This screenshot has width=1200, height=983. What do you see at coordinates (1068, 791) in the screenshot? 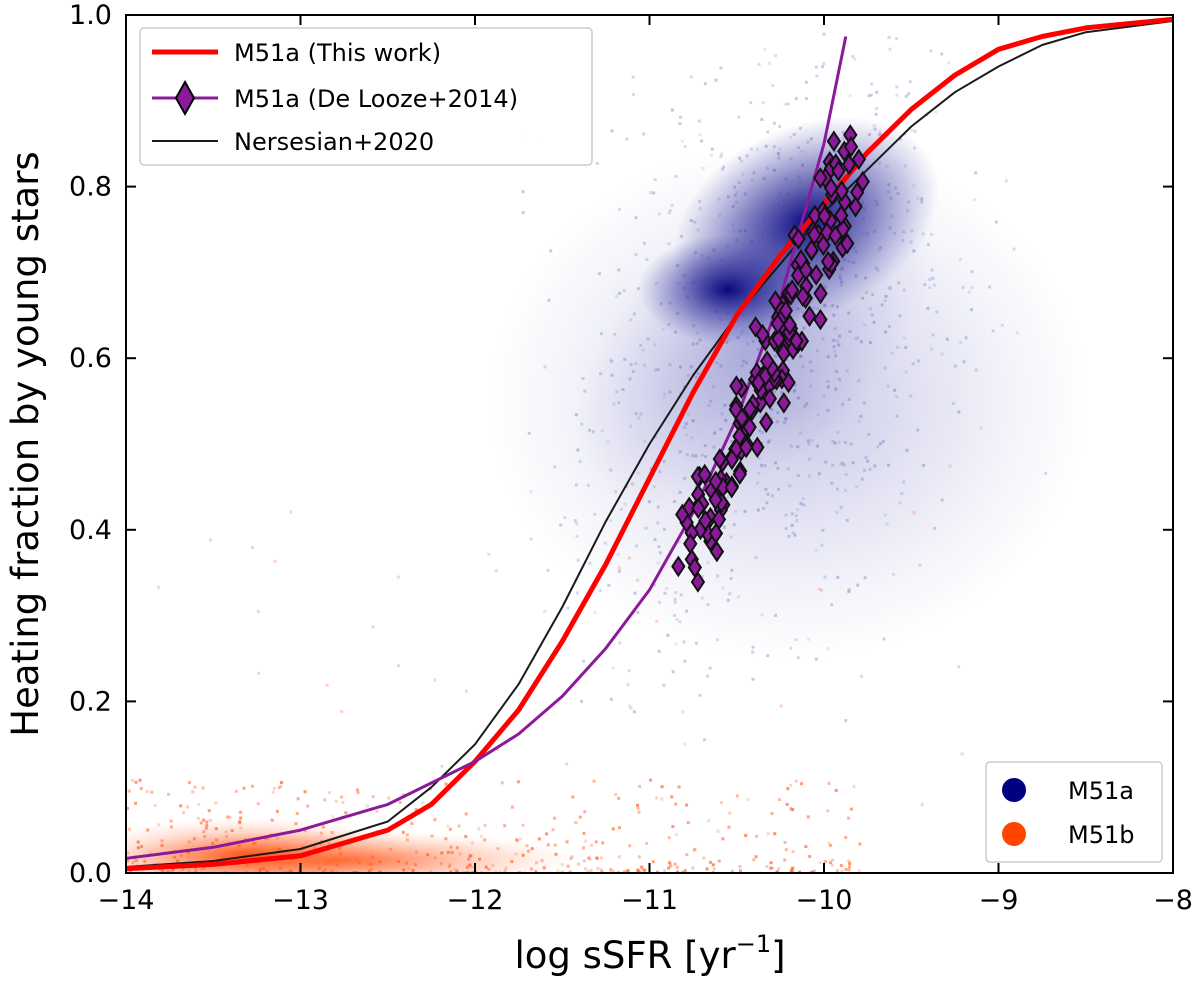
I see `legend-entry-m51a: M51a` at bounding box center [1068, 791].